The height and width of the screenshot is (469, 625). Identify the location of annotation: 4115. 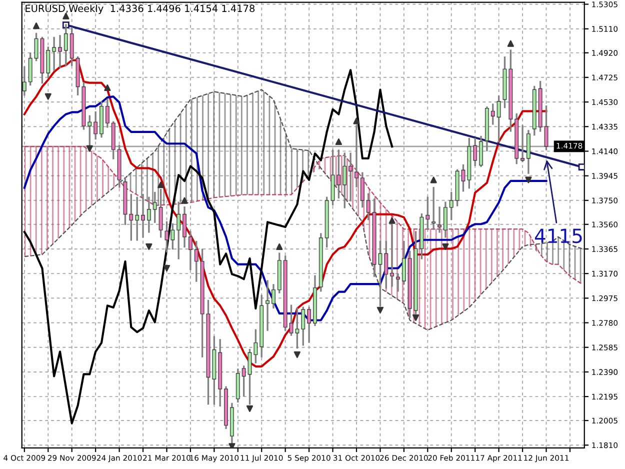
(558, 236).